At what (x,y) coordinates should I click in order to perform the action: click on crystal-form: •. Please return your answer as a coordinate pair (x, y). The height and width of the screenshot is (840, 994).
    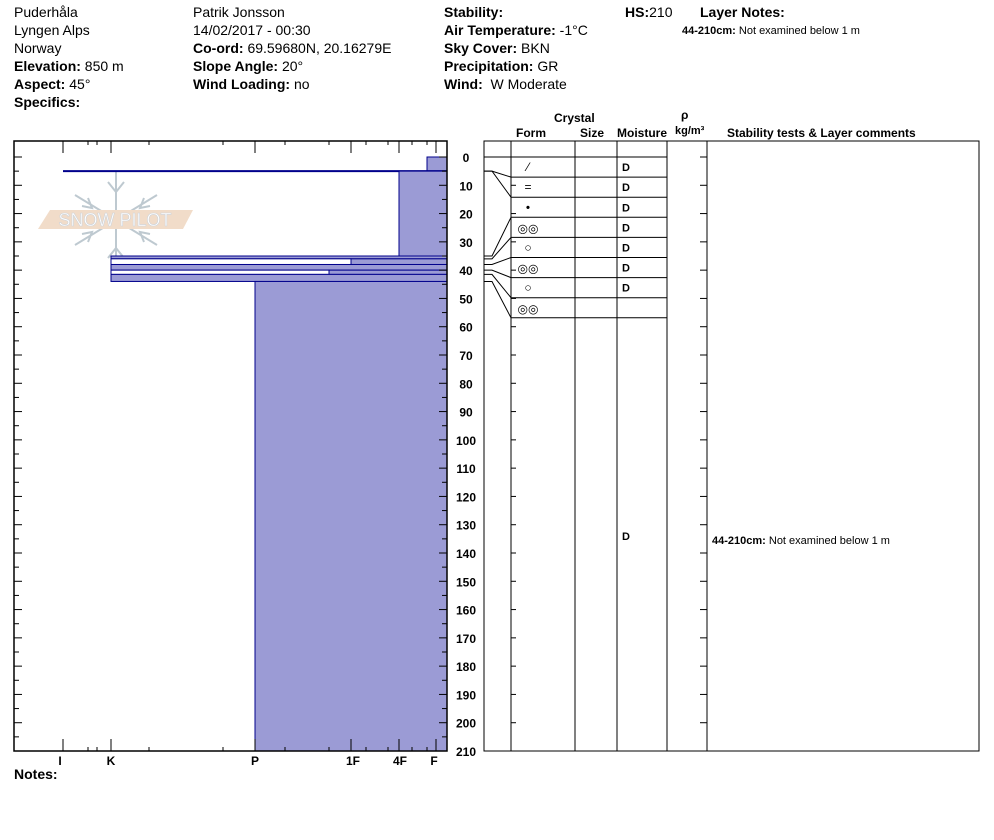
    Looking at the image, I should click on (528, 207).